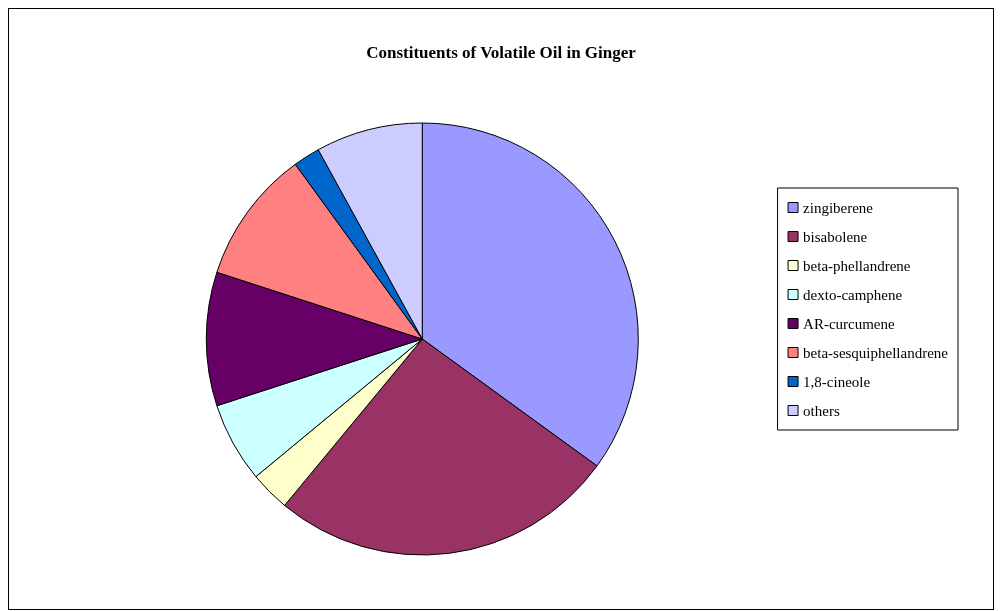 Image resolution: width=1004 pixels, height=611 pixels. What do you see at coordinates (501, 52) in the screenshot?
I see `chart-title: Constituents of Volatile Oil in Ginger` at bounding box center [501, 52].